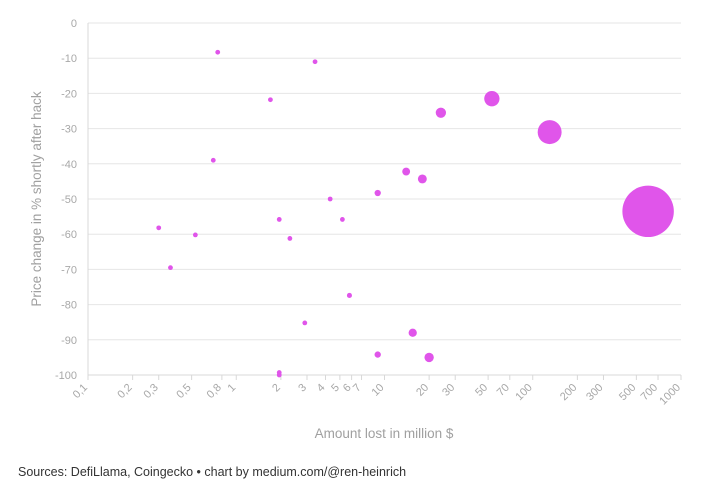 This screenshot has height=494, width=719. What do you see at coordinates (276, 388) in the screenshot?
I see `x-tick-label: 2` at bounding box center [276, 388].